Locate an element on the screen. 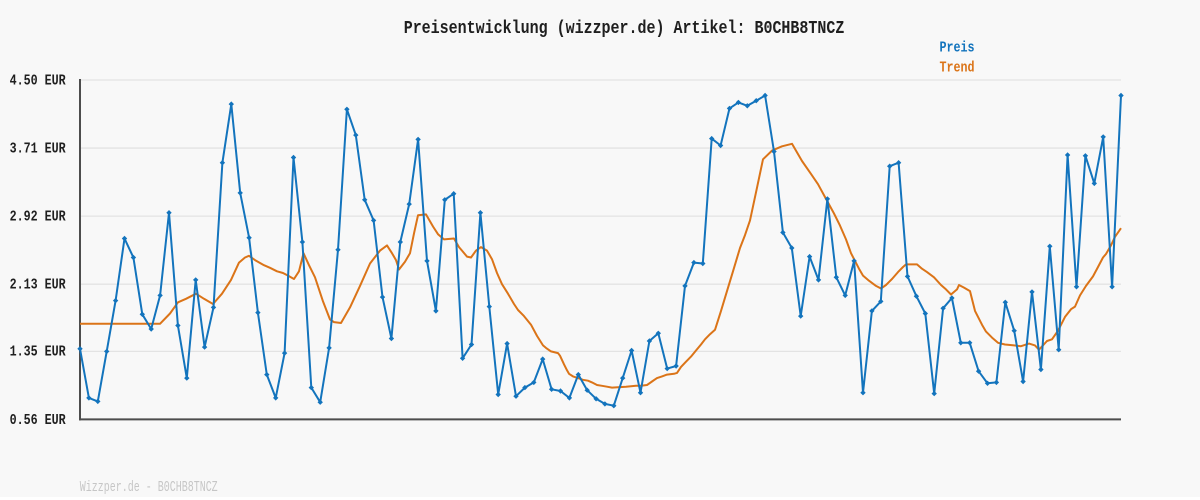 This screenshot has width=1200, height=500. svg-text: Wizzper.de - B0CHB8TNCZ is located at coordinates (149, 487).